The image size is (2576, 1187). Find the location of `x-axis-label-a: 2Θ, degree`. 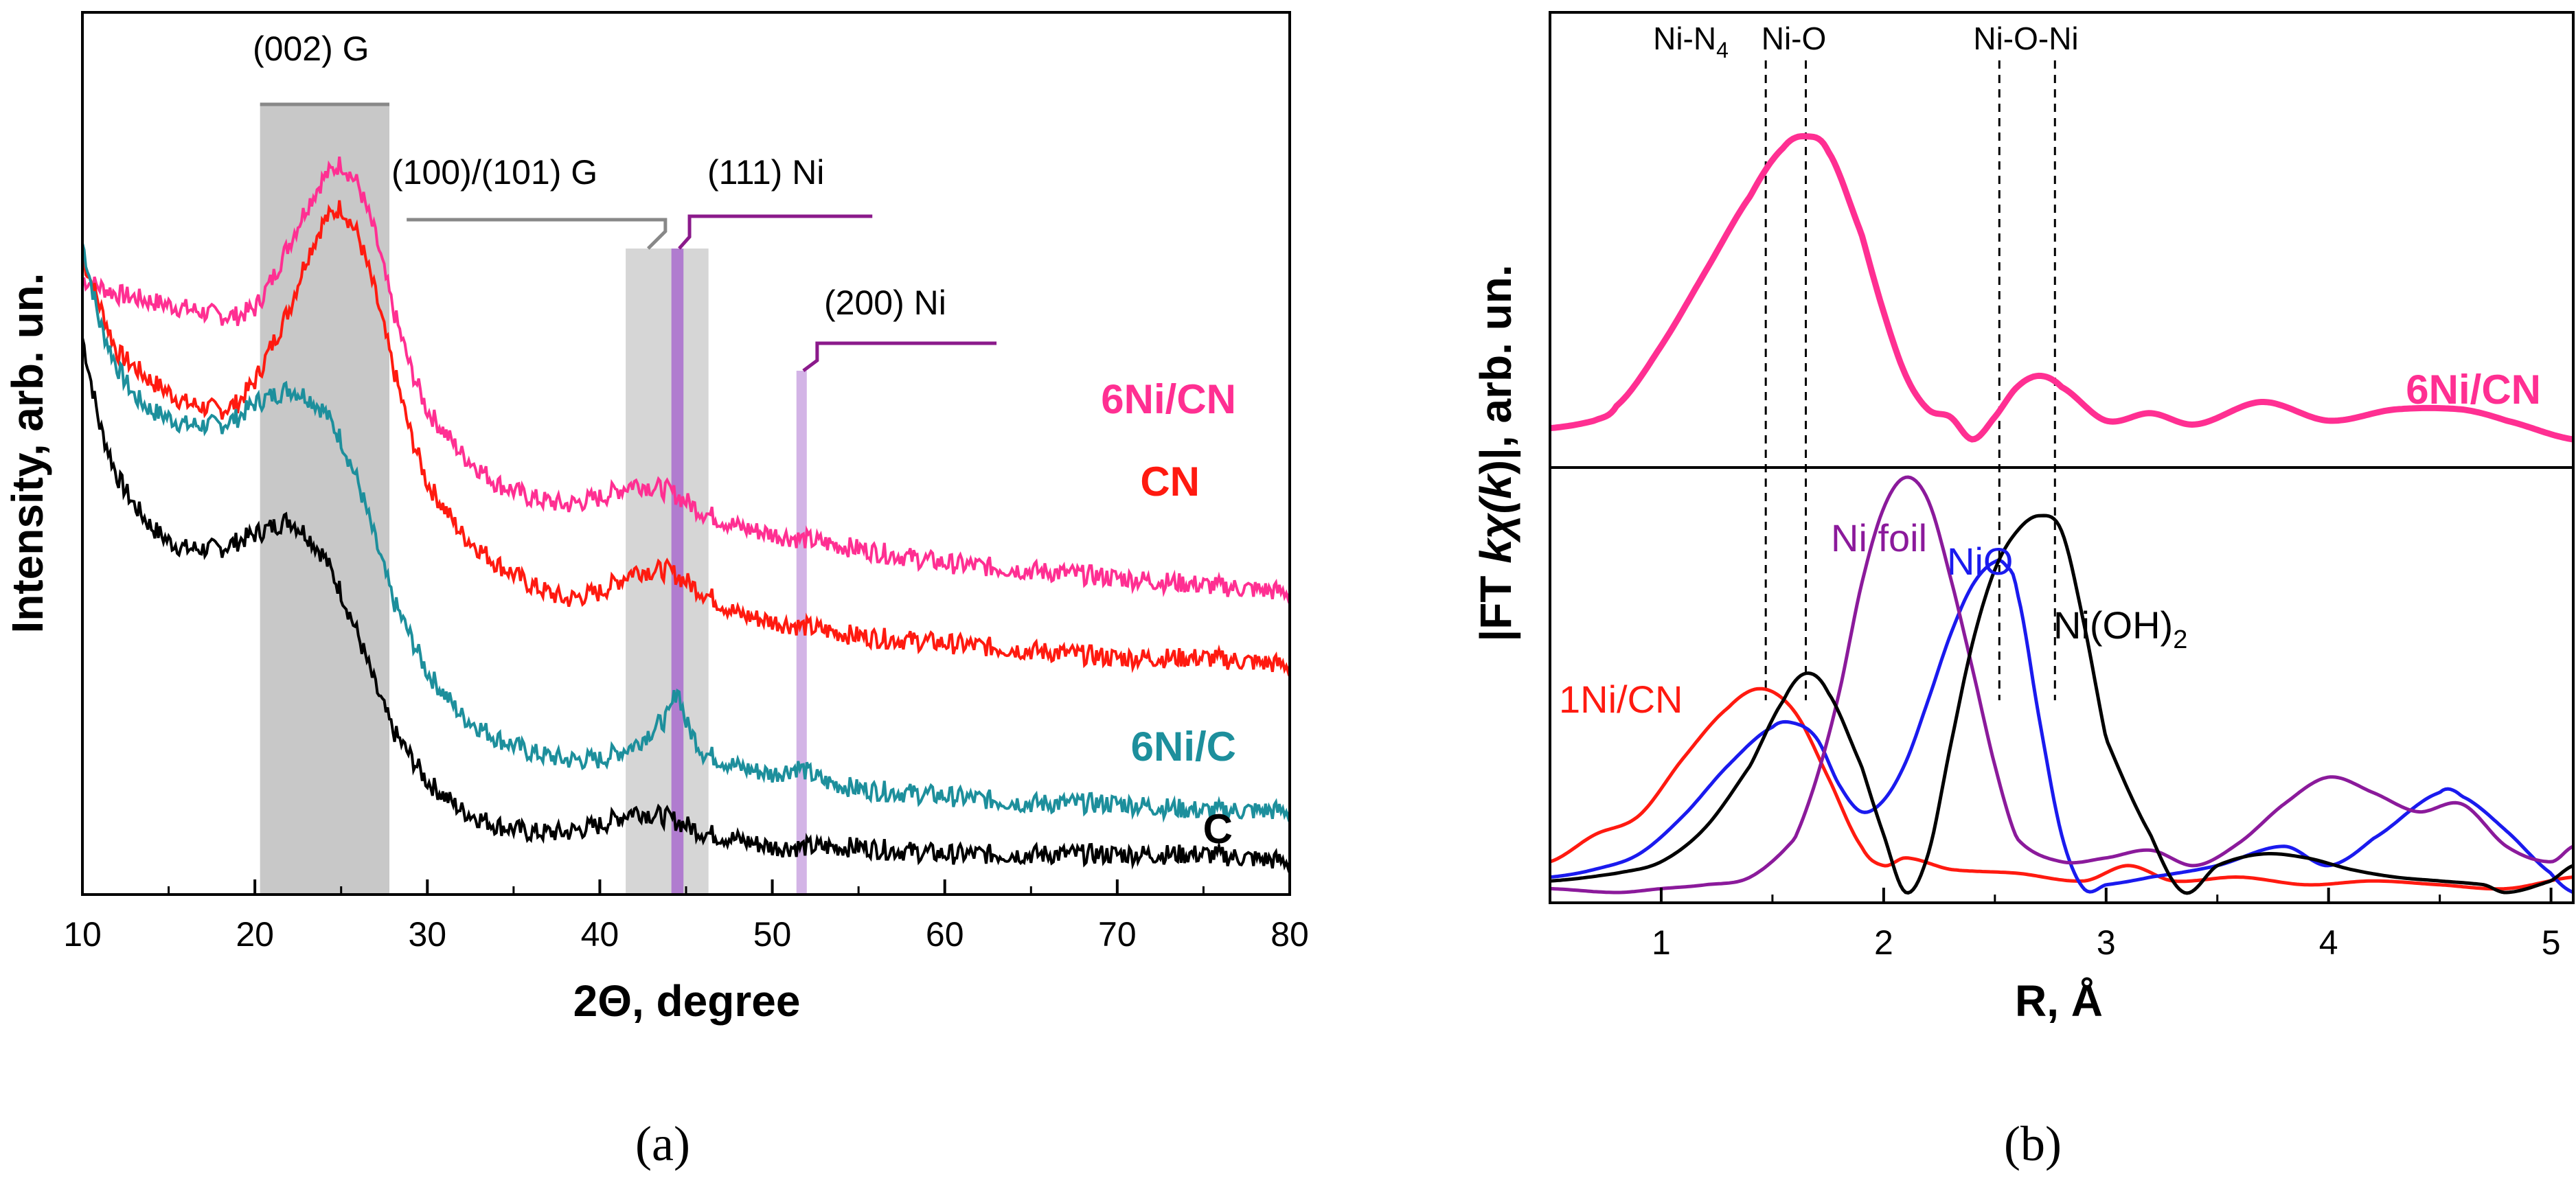

x-axis-label-a: 2Θ, degree is located at coordinates (687, 1001).